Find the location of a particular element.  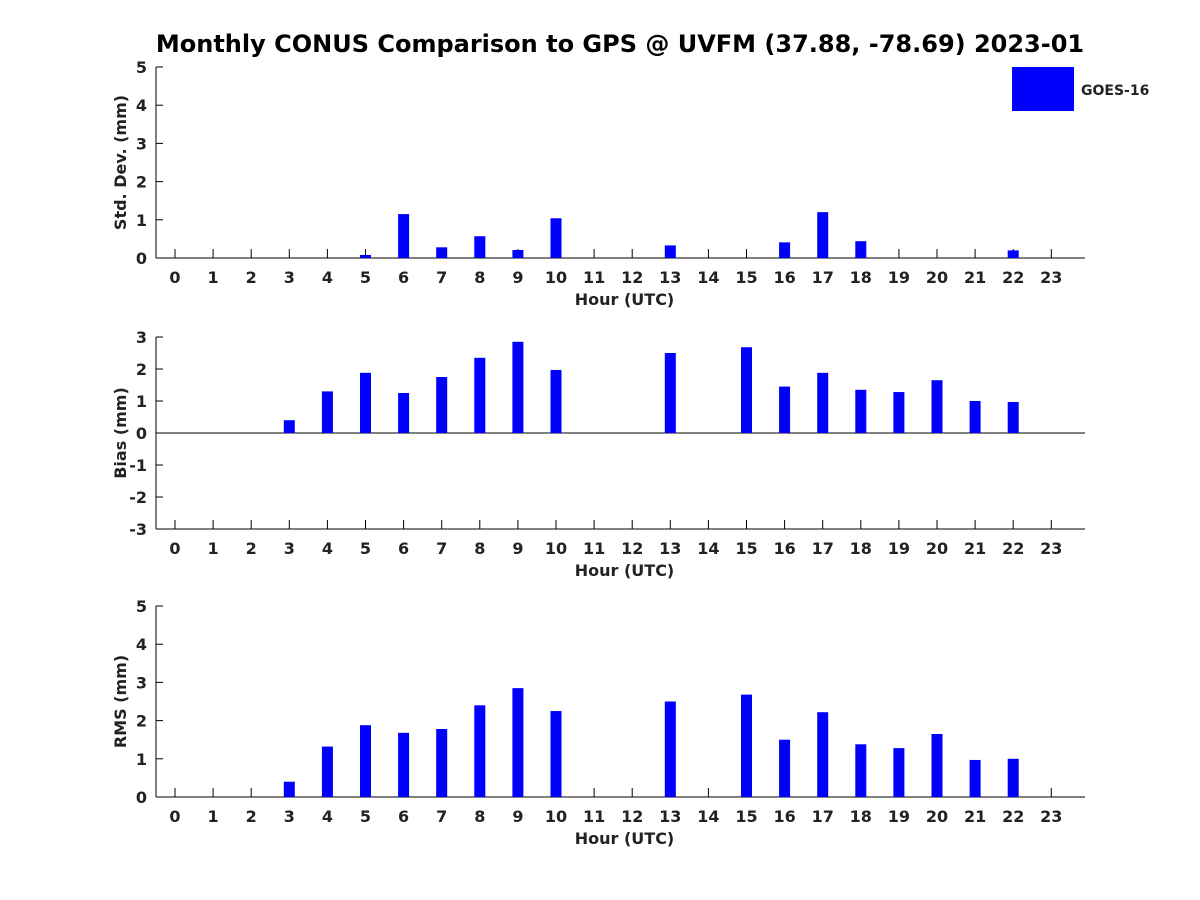

y-tick-label: 2 is located at coordinates (141, 721).